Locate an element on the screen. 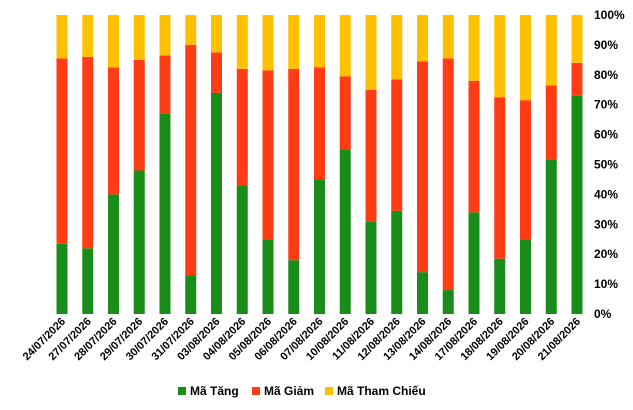 The height and width of the screenshot is (410, 633). y-tick-label: 20% is located at coordinates (606, 254).